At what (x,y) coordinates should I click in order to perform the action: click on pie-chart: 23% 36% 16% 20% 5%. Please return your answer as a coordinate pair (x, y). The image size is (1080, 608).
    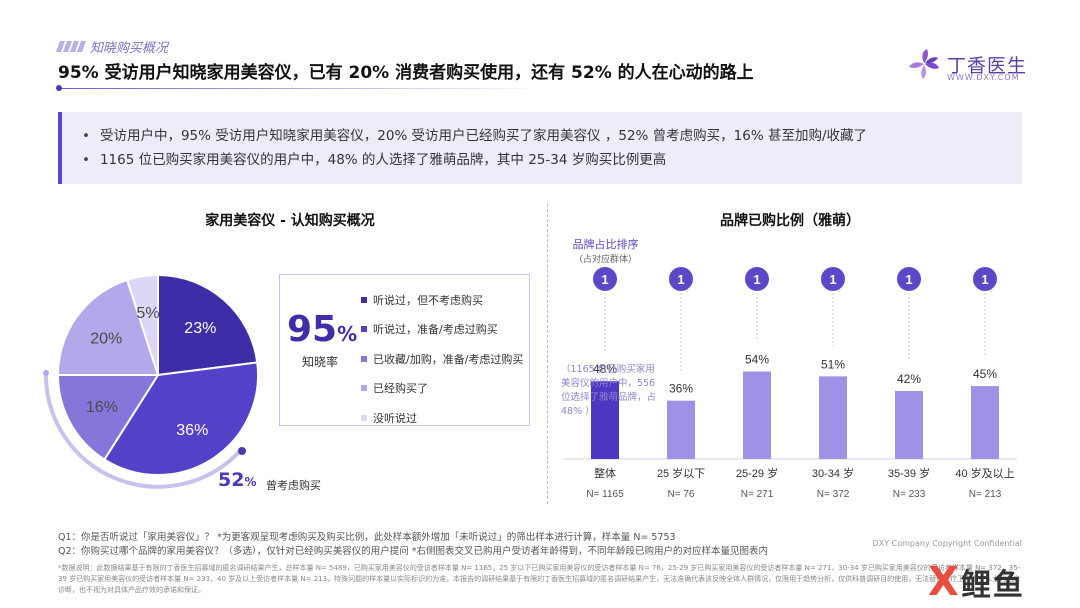
    Looking at the image, I should click on (151, 381).